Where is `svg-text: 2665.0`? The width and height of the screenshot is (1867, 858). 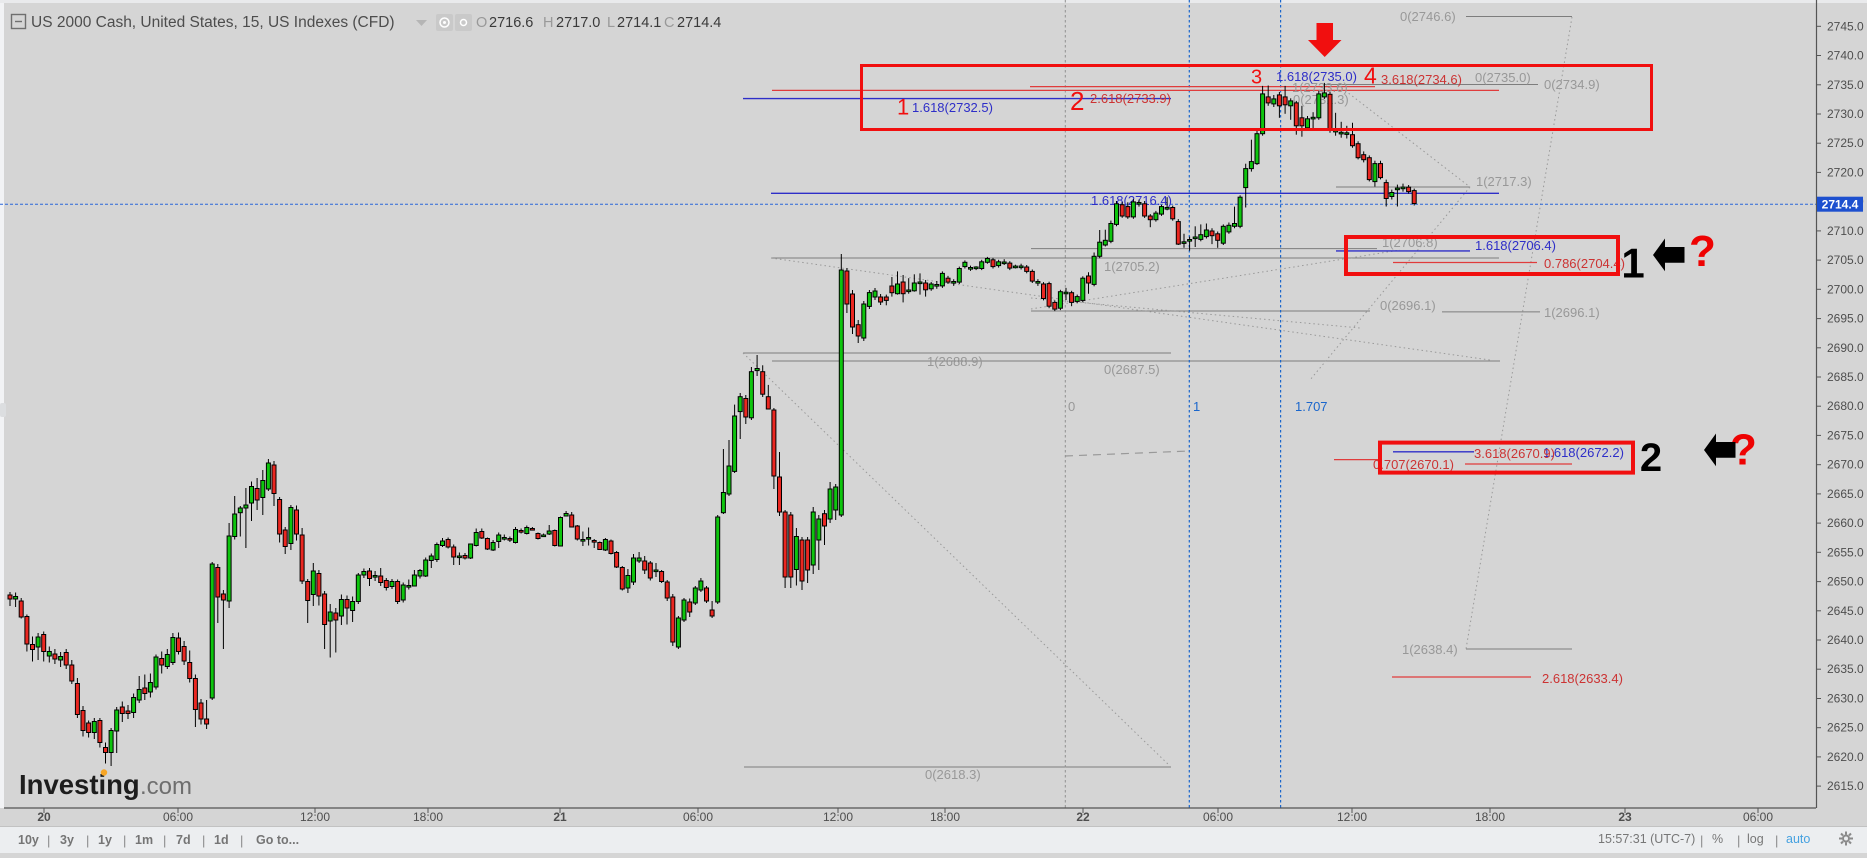 svg-text: 2665.0 is located at coordinates (1845, 494).